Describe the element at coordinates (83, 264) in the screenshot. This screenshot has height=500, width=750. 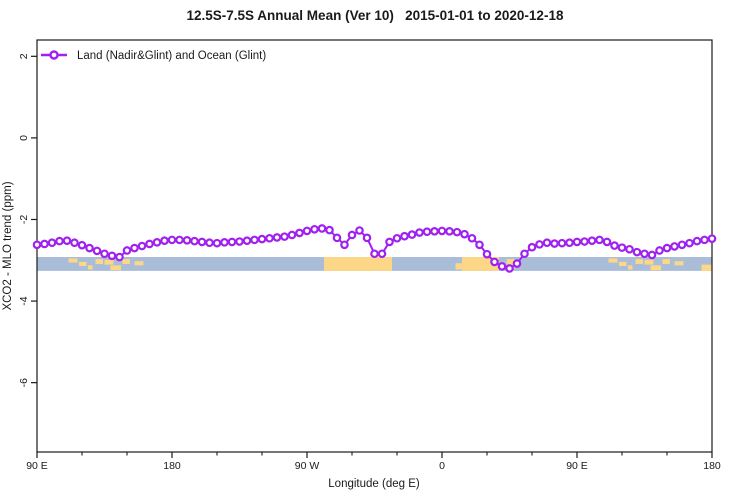
I see `land-patch-flores` at that location.